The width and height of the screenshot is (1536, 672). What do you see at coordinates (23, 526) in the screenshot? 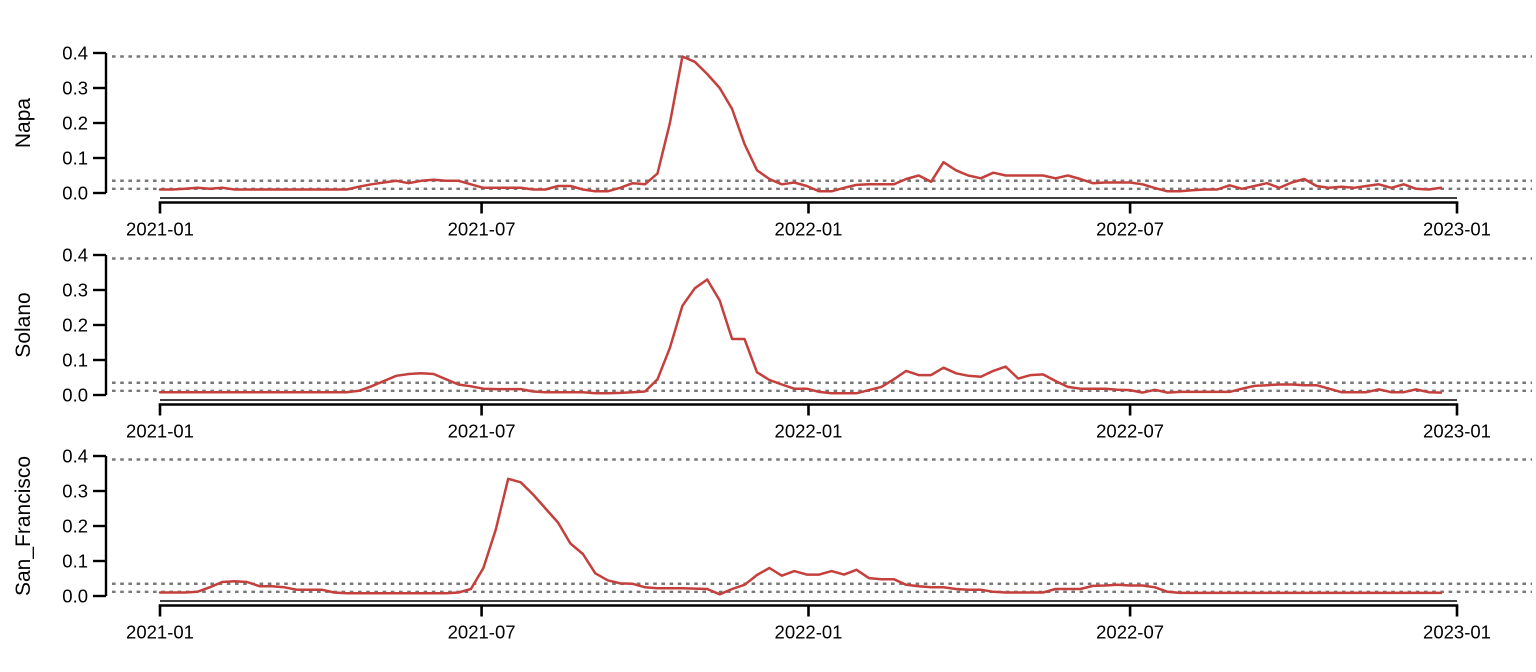
I see `panel-ylabel-san_francisco: San_Francisco` at bounding box center [23, 526].